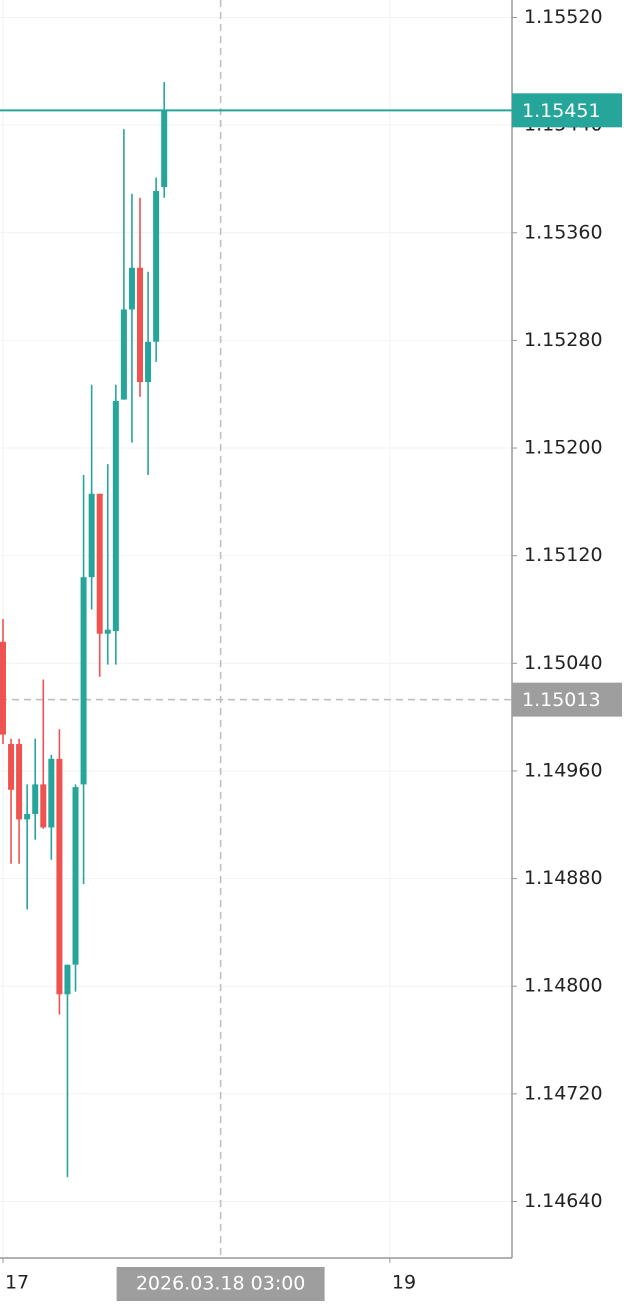 The height and width of the screenshot is (1306, 624). I want to click on y-tick-label: 1.14960, so click(563, 770).